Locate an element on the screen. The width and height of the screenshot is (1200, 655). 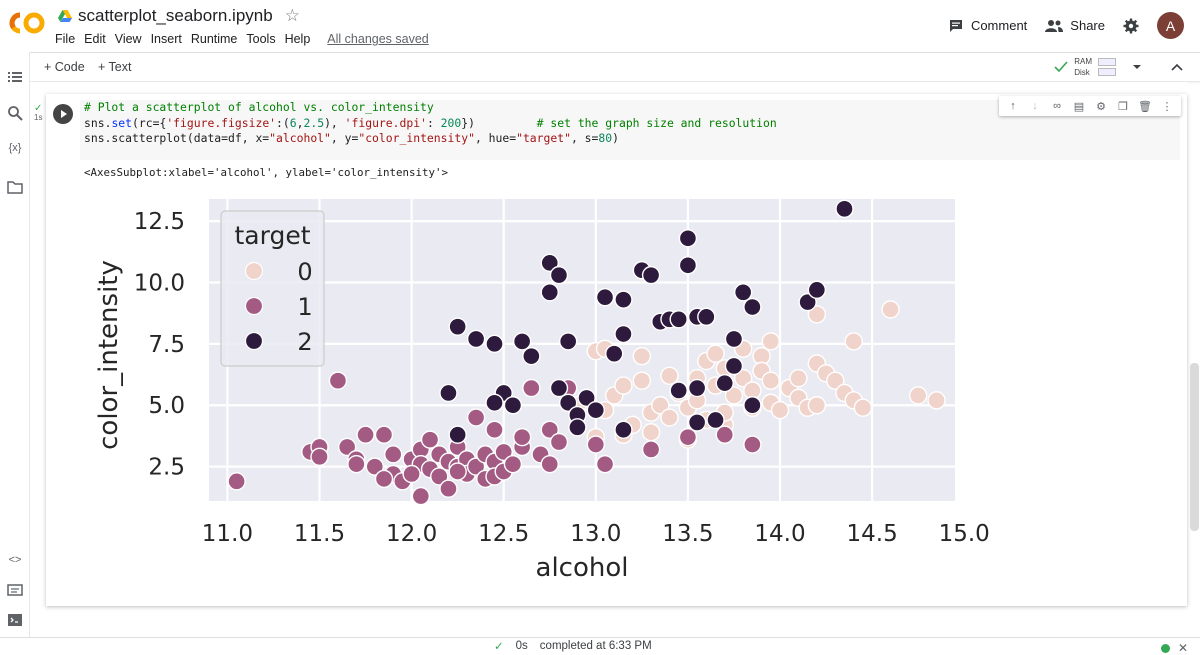
move-down-icon: ↓ is located at coordinates (1035, 106).